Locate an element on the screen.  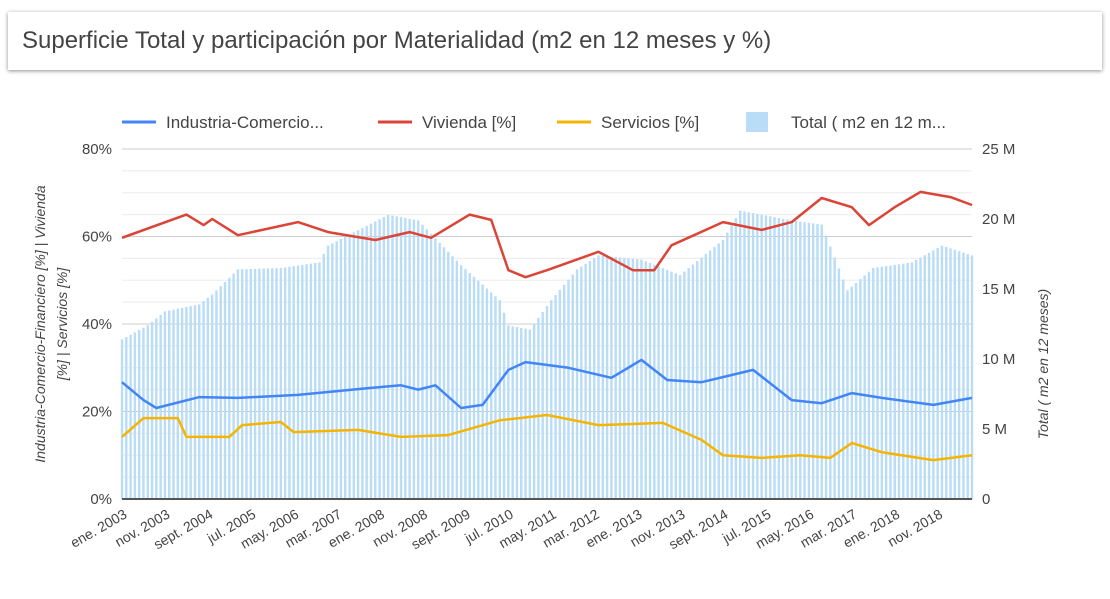
y-left-tick: 80% is located at coordinates (97, 149).